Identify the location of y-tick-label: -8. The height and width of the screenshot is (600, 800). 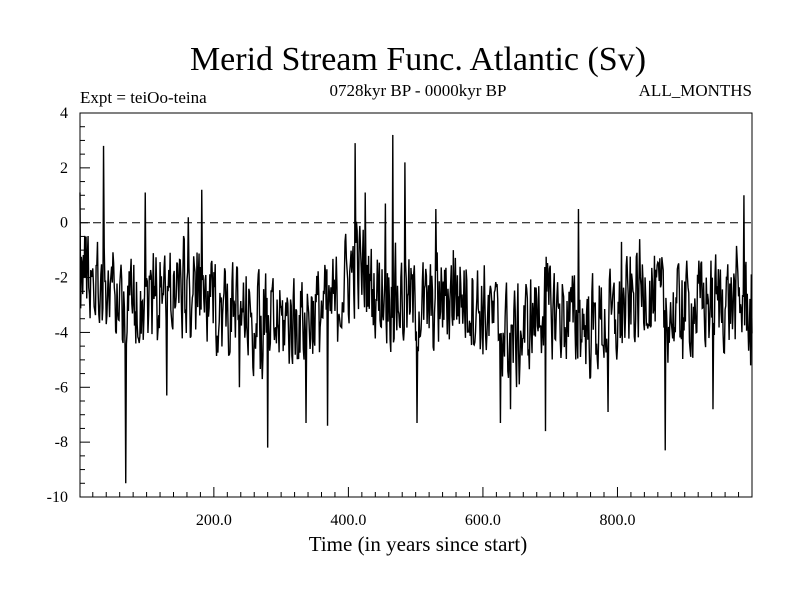
(61, 442).